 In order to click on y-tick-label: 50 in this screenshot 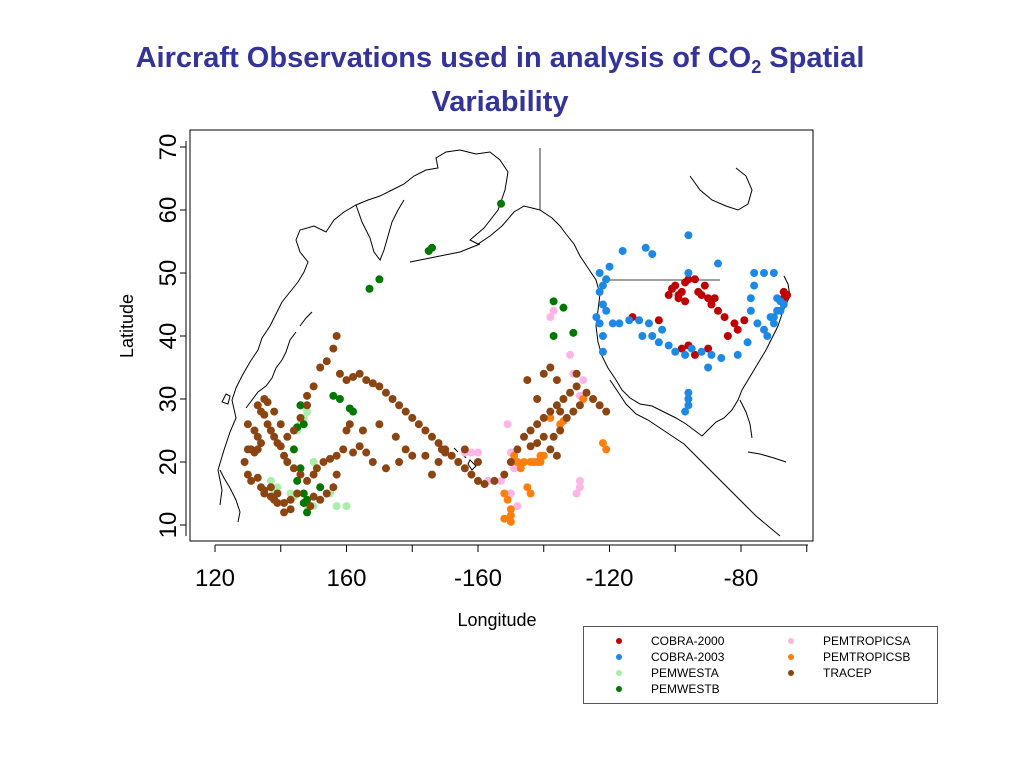, I will do `click(168, 273)`.